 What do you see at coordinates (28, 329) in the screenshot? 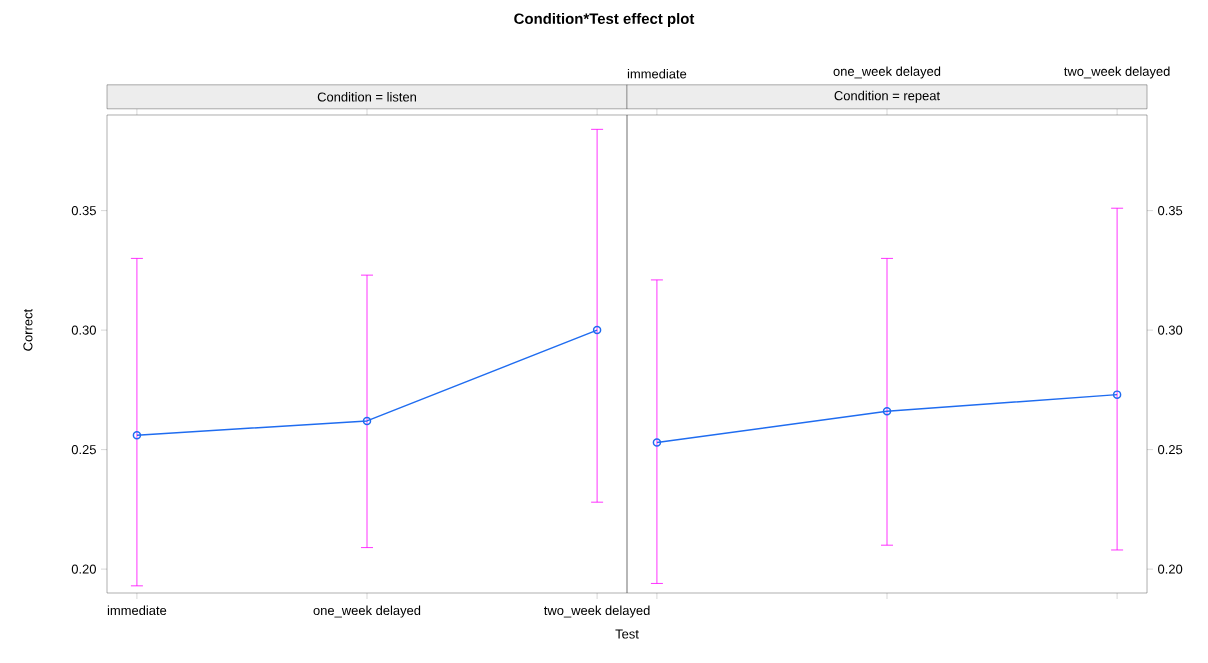
I see `y-axis-title: Correct` at bounding box center [28, 329].